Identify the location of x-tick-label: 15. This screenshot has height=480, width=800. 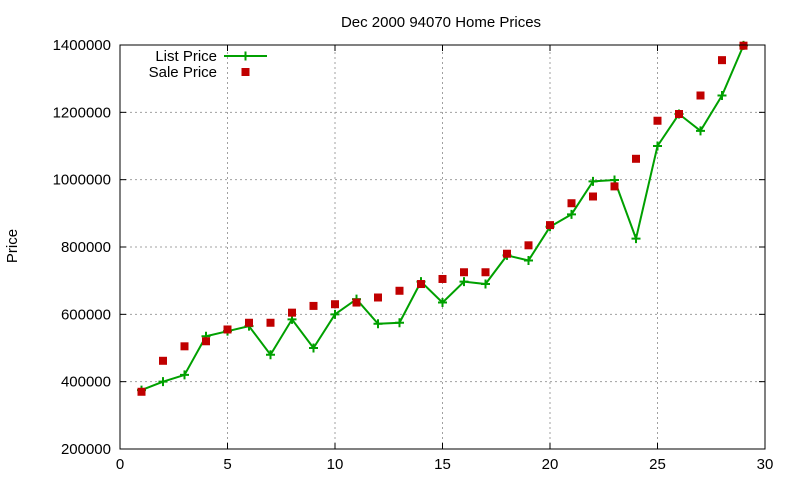
(442, 464).